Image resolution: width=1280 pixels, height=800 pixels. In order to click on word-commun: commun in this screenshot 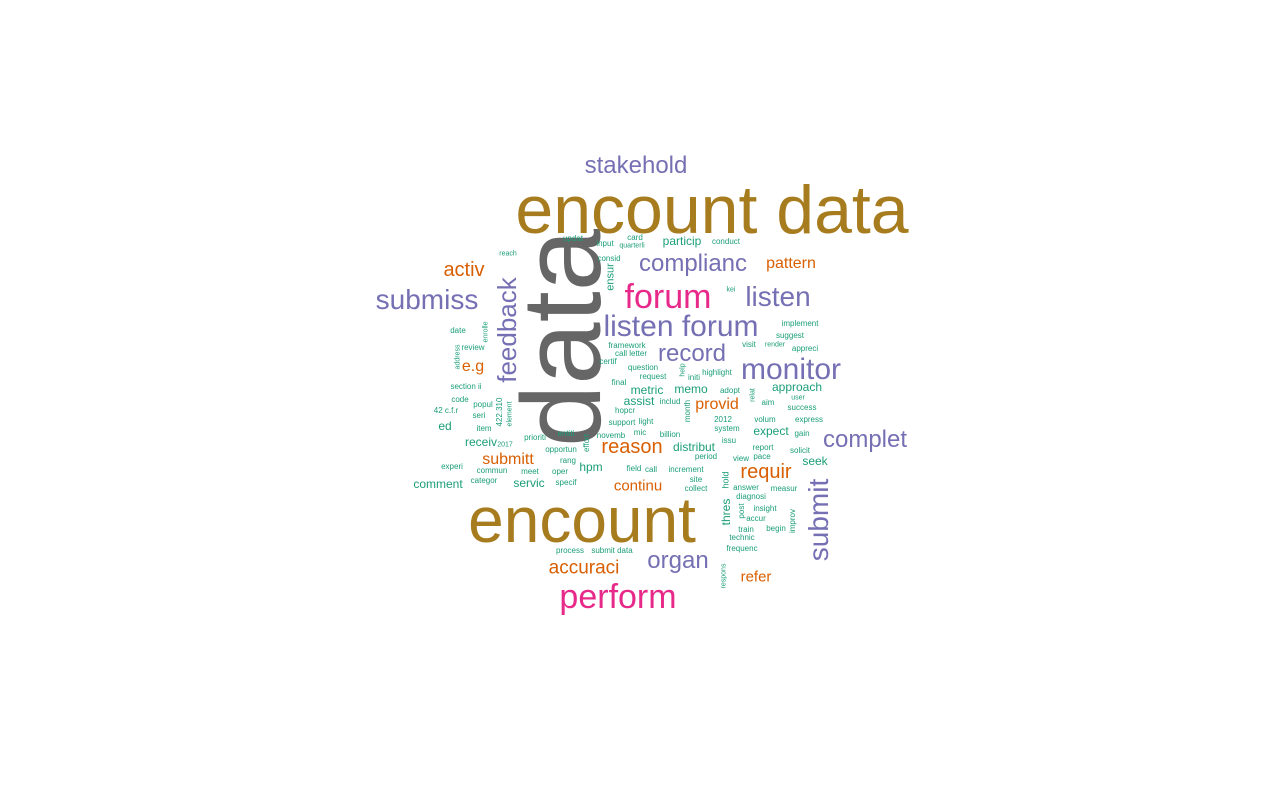, I will do `click(492, 470)`.